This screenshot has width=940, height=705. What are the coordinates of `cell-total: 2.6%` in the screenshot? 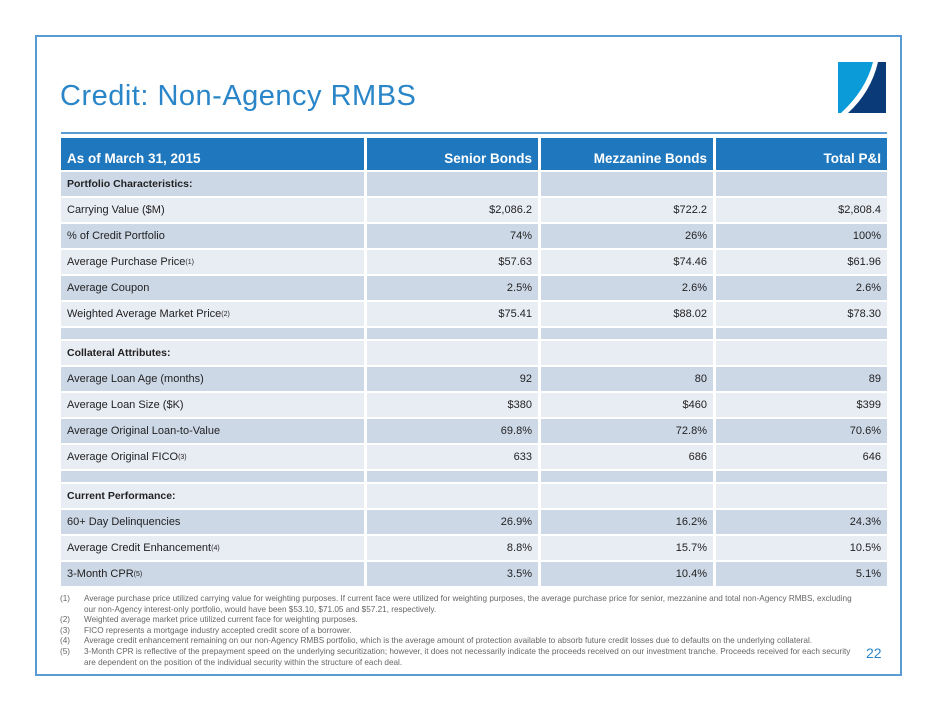 It's located at (801, 288).